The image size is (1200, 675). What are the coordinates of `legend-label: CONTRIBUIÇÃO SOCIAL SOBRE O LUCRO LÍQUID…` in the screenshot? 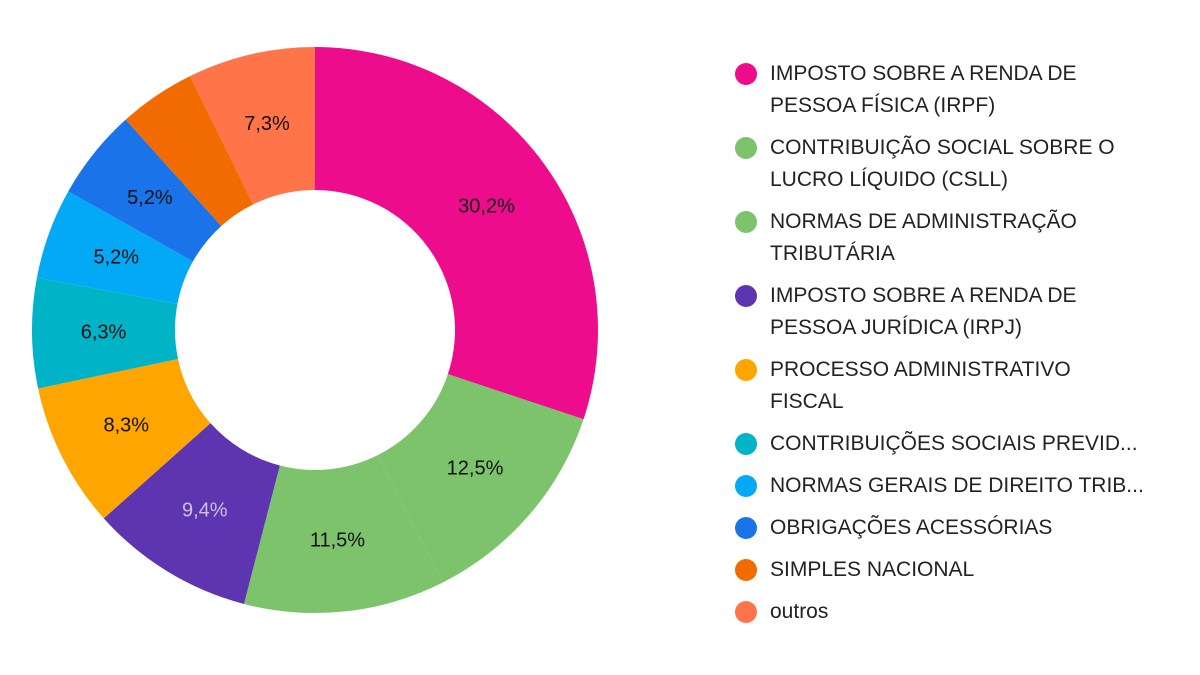 It's located at (942, 163).